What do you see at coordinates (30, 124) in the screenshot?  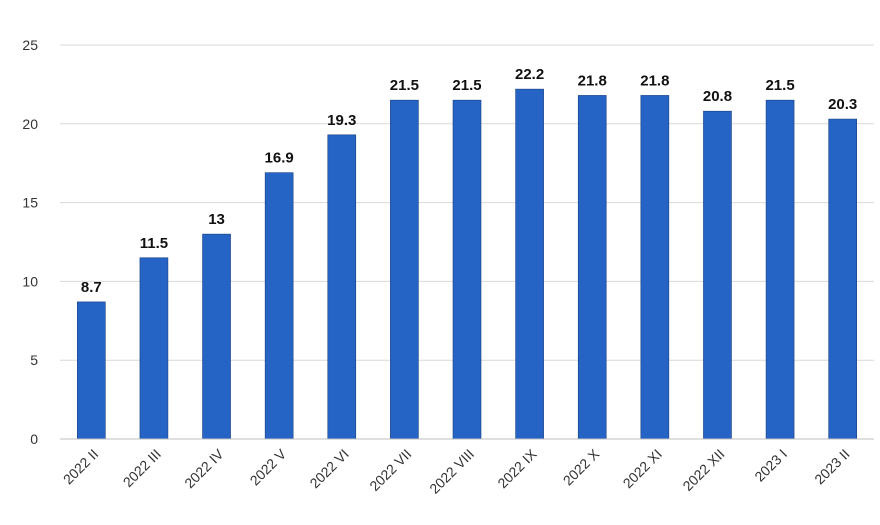 I see `y-tick-label: 20` at bounding box center [30, 124].